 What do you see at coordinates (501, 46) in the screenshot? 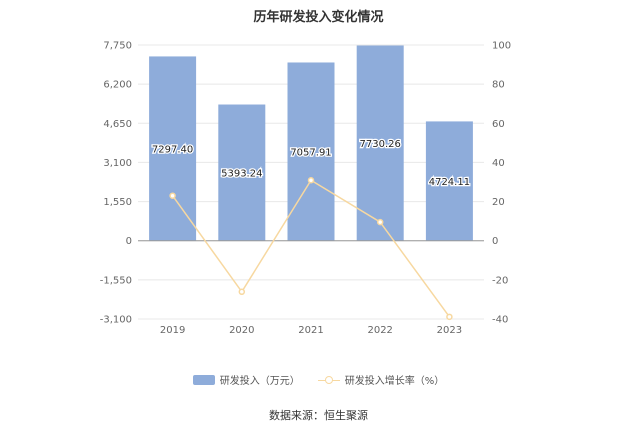
I see `y-right-tick-label: 100` at bounding box center [501, 46].